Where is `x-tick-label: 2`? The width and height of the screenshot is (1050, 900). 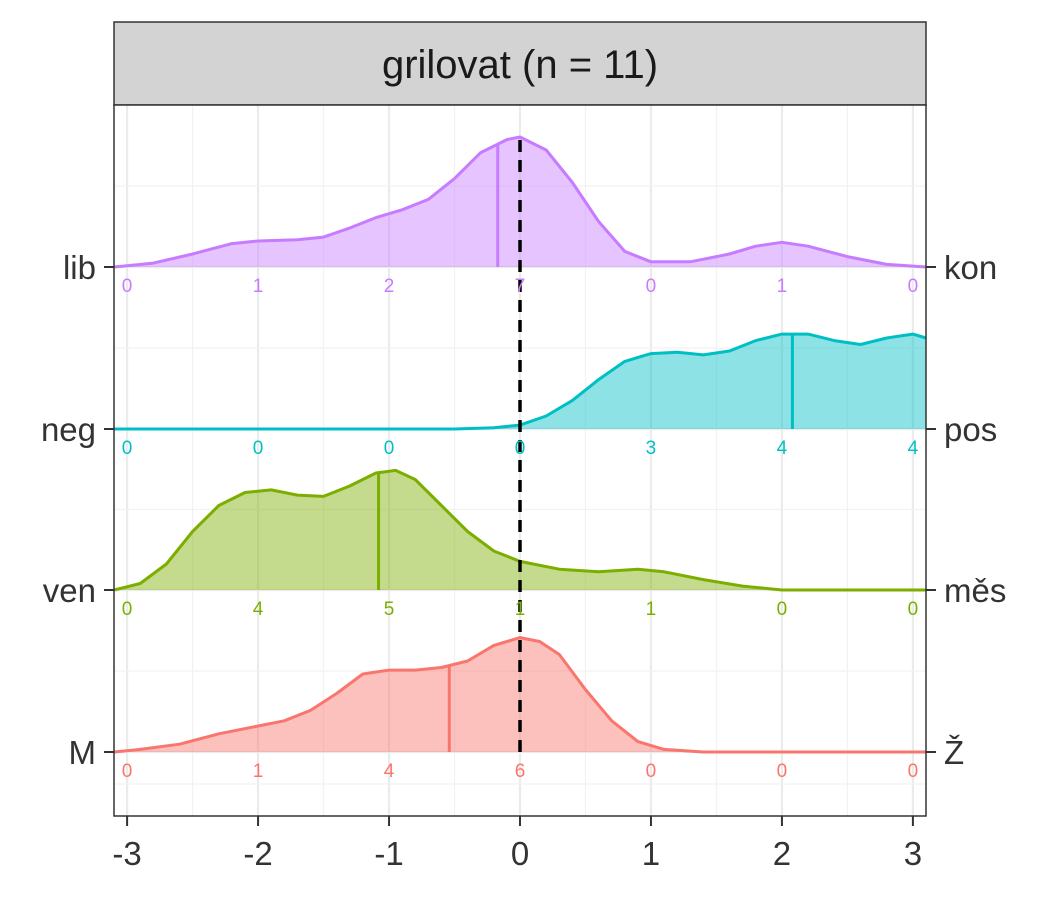
x-tick-label: 2 is located at coordinates (782, 853).